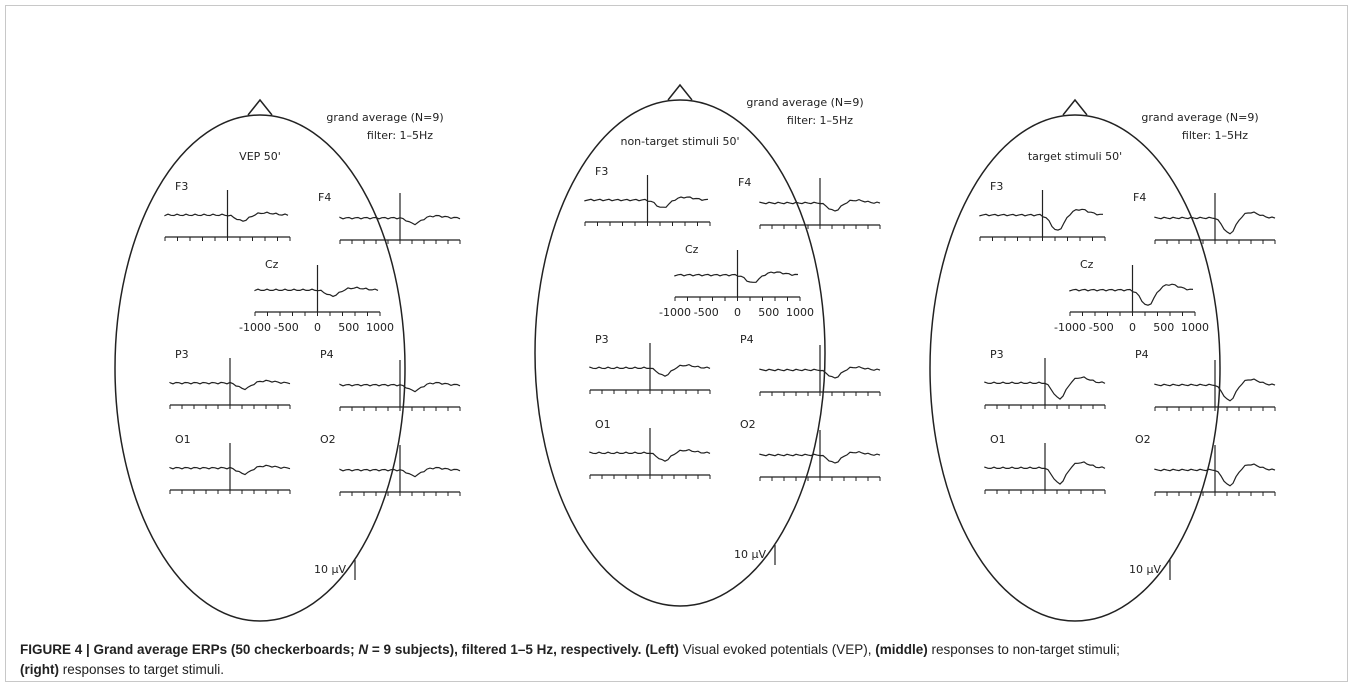 This screenshot has height=689, width=1355. What do you see at coordinates (260, 156) in the screenshot?
I see `panel-title: VEP 50'` at bounding box center [260, 156].